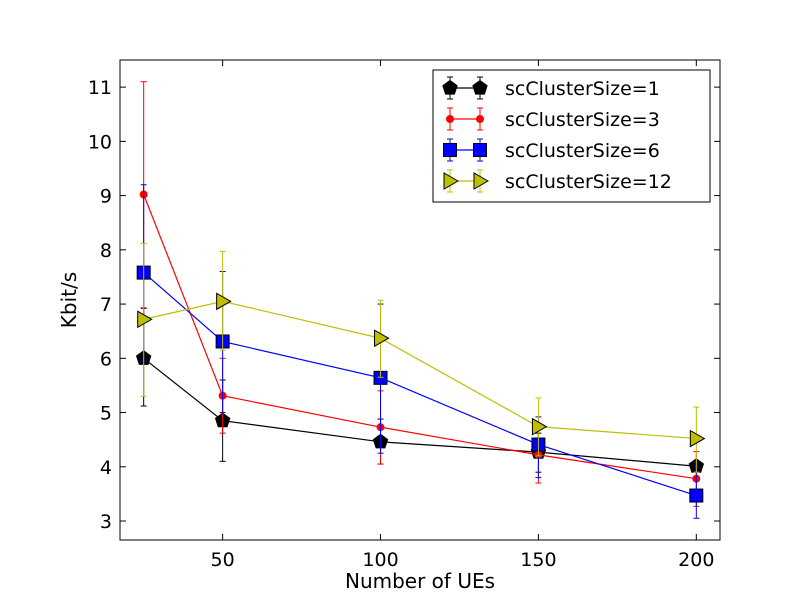  What do you see at coordinates (420, 581) in the screenshot?
I see `x-axis-label: Number of UEs` at bounding box center [420, 581].